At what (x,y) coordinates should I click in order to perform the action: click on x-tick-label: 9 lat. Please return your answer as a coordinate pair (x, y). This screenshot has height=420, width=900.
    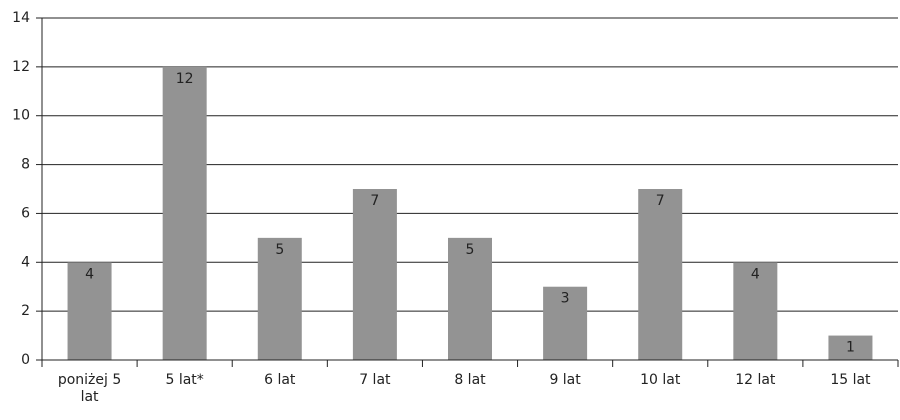
    Looking at the image, I should click on (565, 380).